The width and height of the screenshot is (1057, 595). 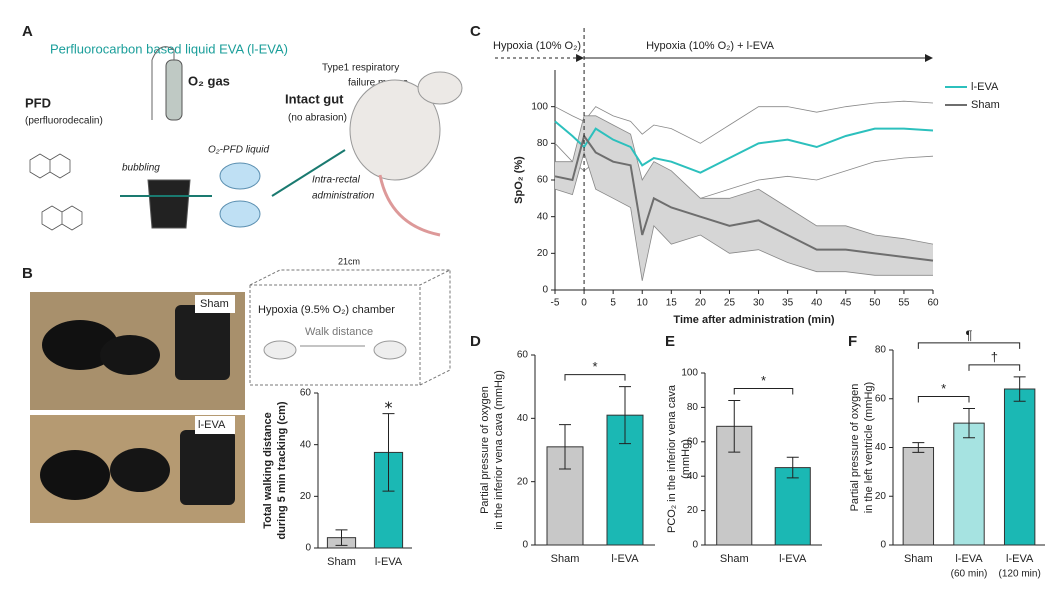 What do you see at coordinates (537, 46) in the screenshot?
I see `phase-label: Hypoxia (10% O₂)` at bounding box center [537, 46].